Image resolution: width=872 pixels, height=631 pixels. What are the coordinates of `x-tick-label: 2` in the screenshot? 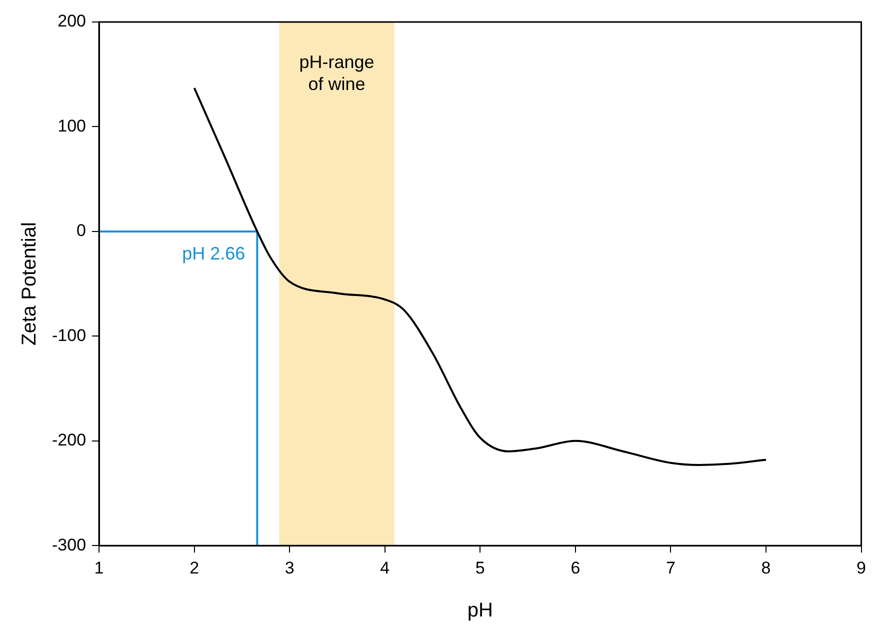 It's located at (195, 568).